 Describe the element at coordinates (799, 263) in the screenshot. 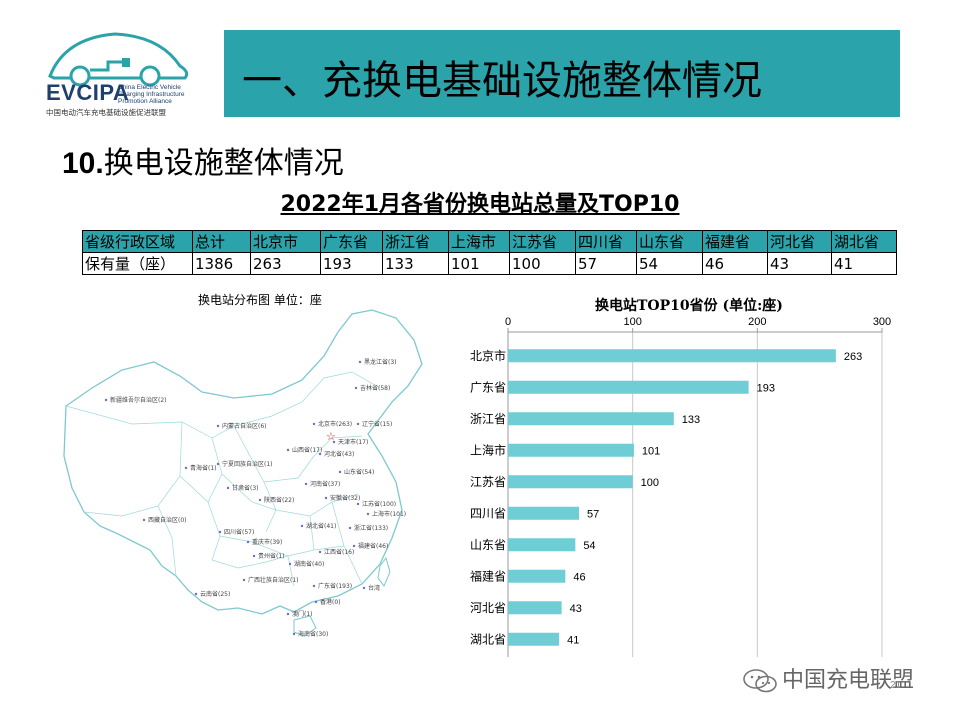

I see `table-cell: 43` at that location.